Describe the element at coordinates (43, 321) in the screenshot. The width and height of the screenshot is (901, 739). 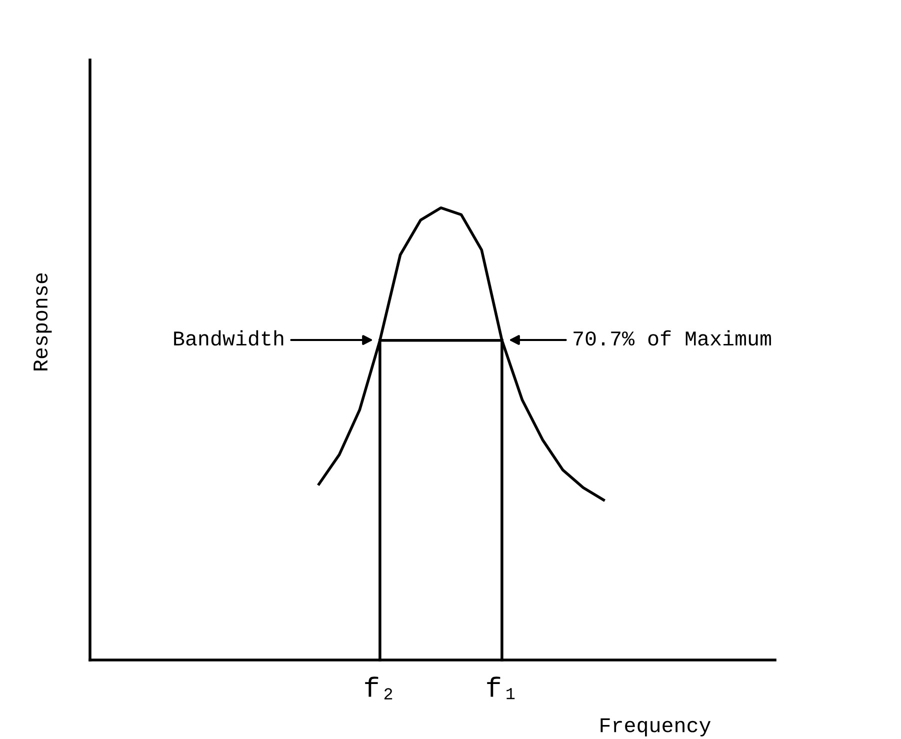
I see `text: Response` at that location.